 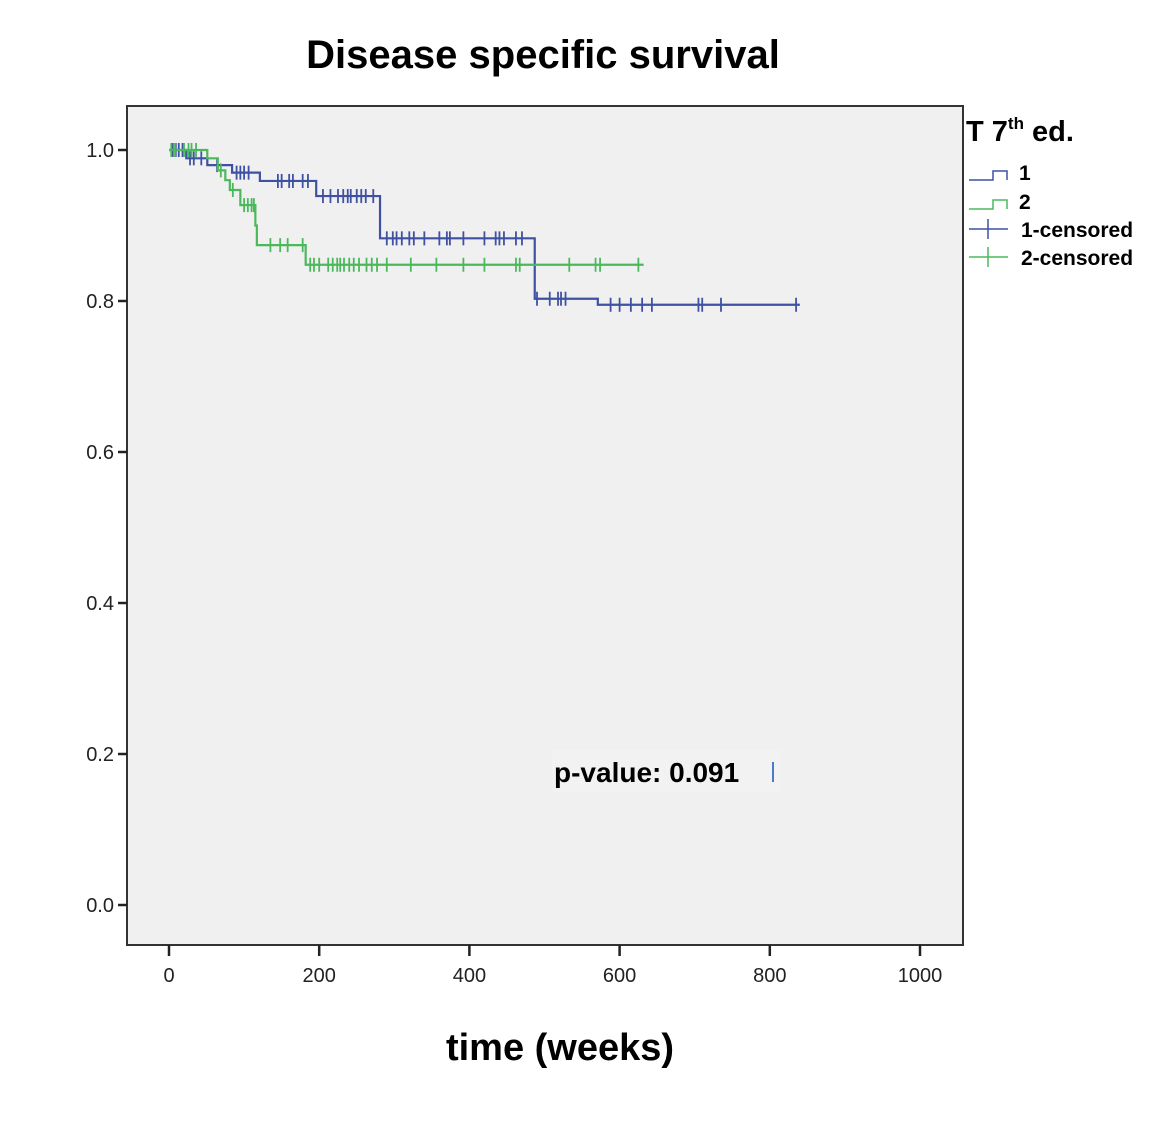 I want to click on x-tick-label: 0, so click(x=168, y=976).